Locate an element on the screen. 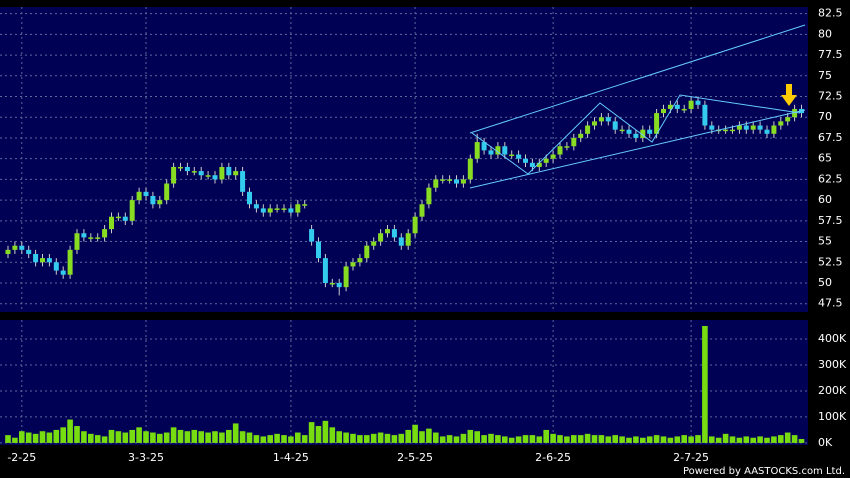 The width and height of the screenshot is (850, 478). y-tick-label: 75 is located at coordinates (825, 75).